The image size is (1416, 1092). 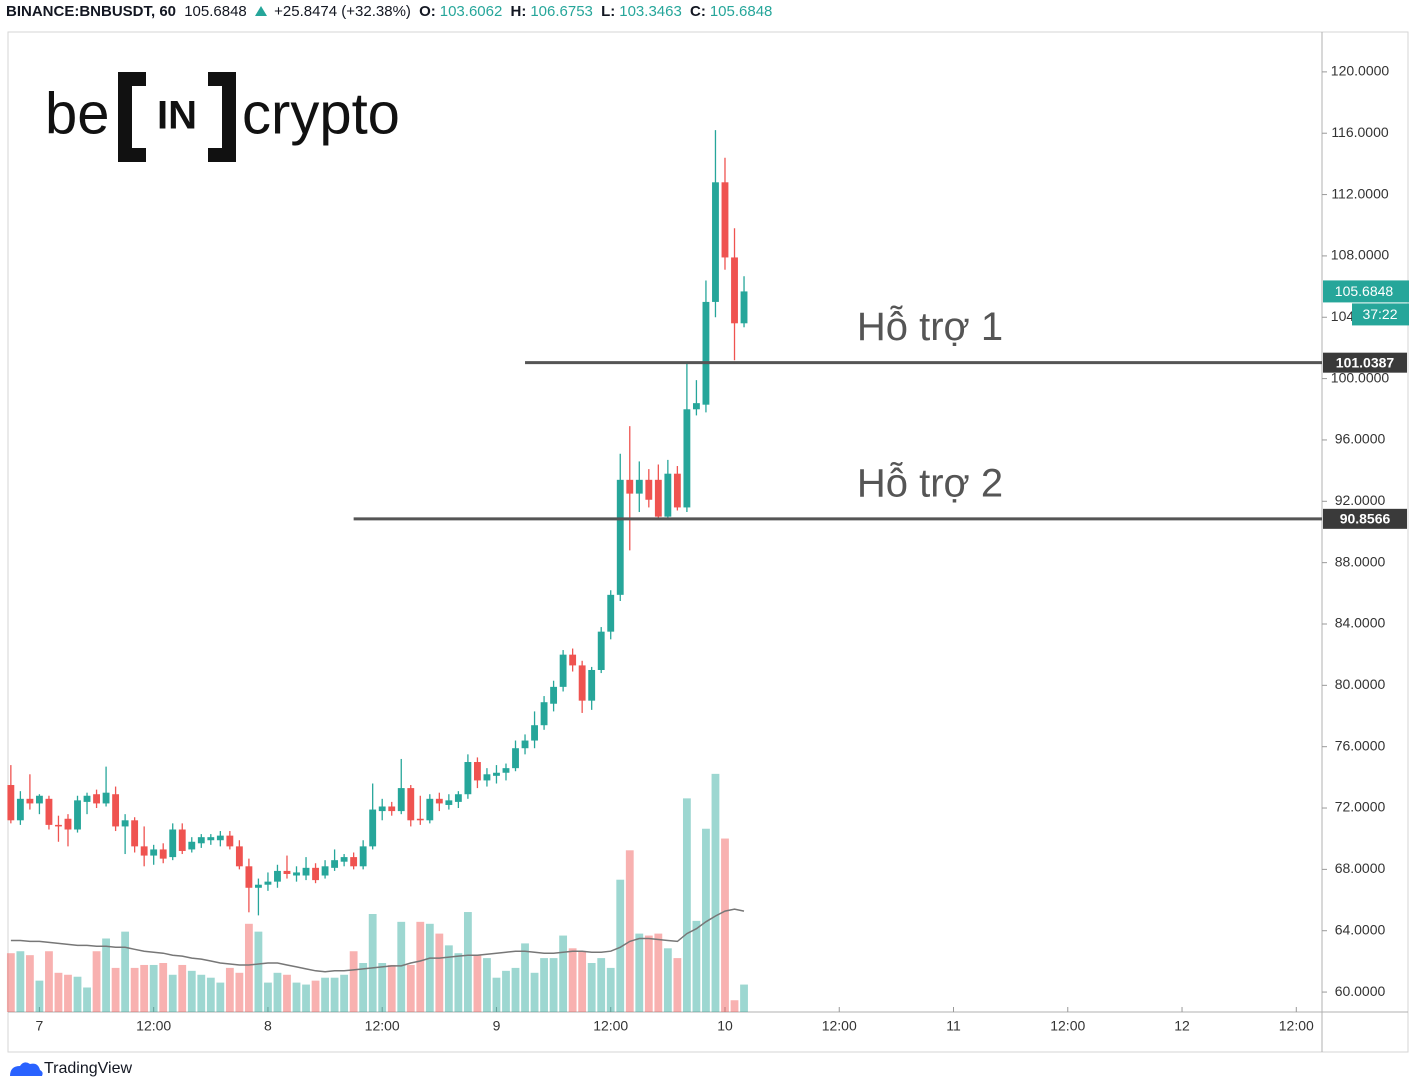 What do you see at coordinates (177, 116) in the screenshot?
I see `watermark-mid: IN` at bounding box center [177, 116].